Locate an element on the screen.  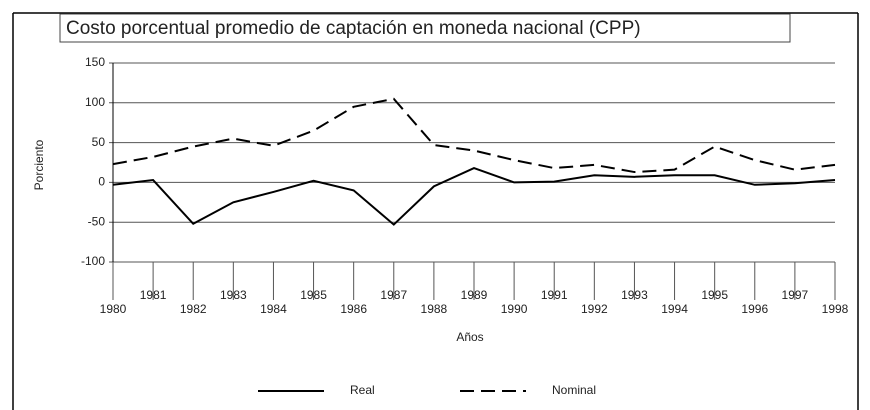
y-tick-label: 0 is located at coordinates (101, 182).